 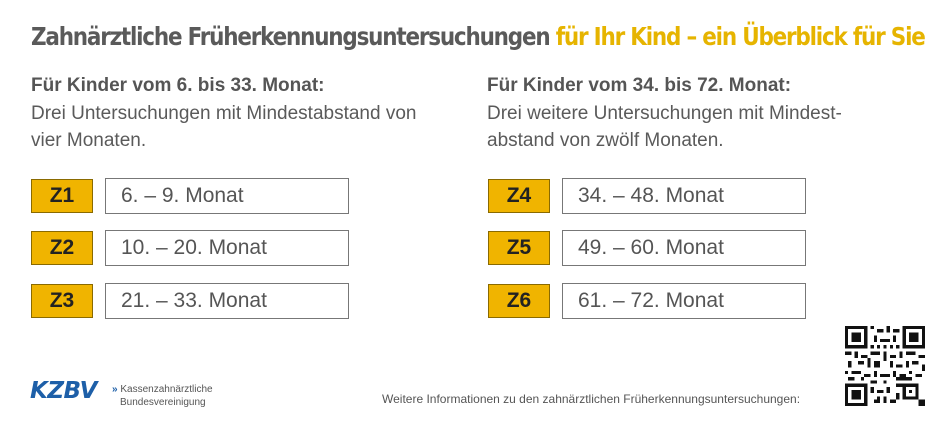 I want to click on exam-code-badge: Z2, so click(x=62, y=248).